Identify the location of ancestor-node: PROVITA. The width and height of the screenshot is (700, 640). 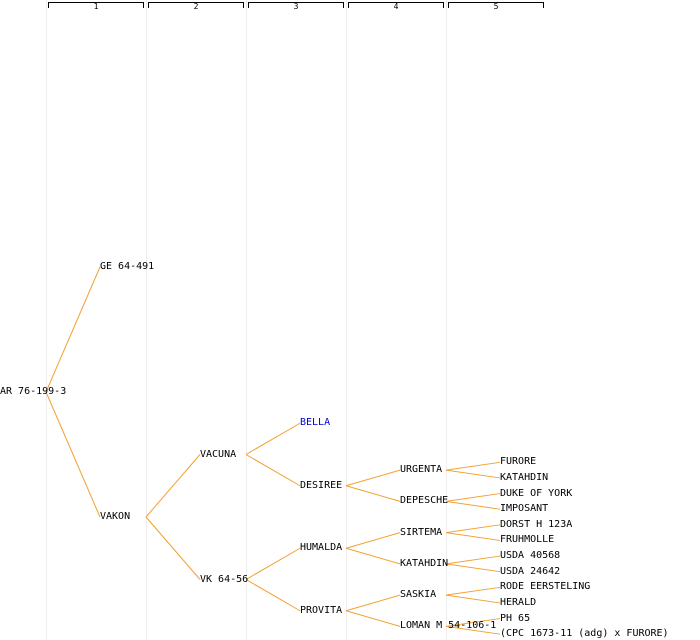
(321, 610).